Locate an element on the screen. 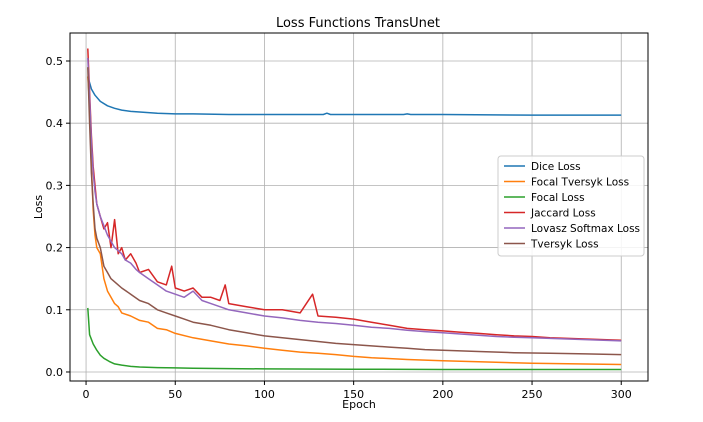  legend-label-focal-loss: Focal Loss is located at coordinates (558, 198).